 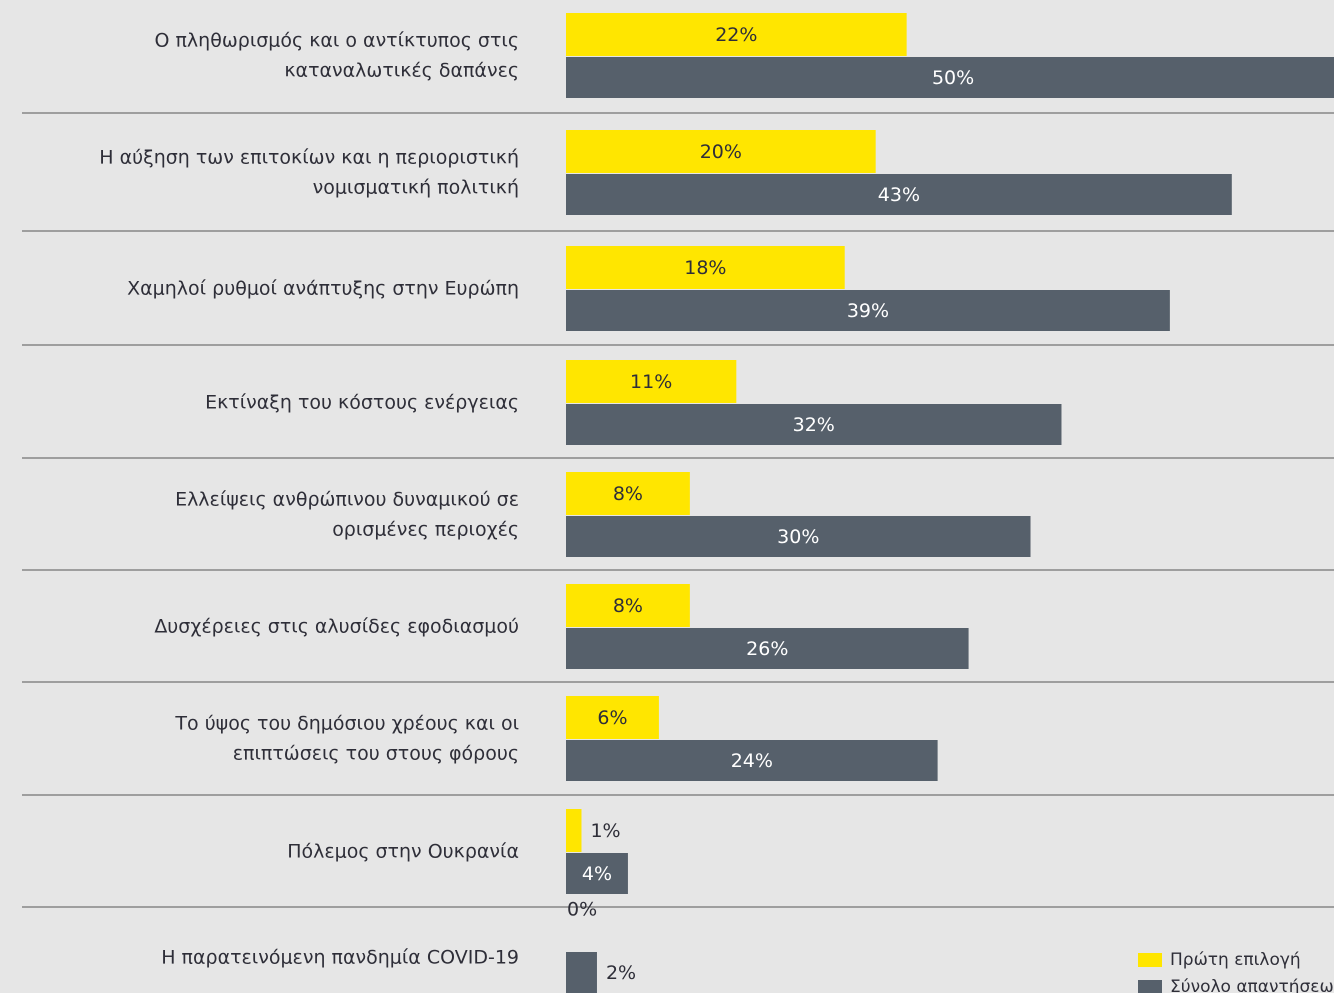 What do you see at coordinates (346, 724) in the screenshot?
I see `category-label: Το ύψος του δημόσιου χρέους και οι` at bounding box center [346, 724].